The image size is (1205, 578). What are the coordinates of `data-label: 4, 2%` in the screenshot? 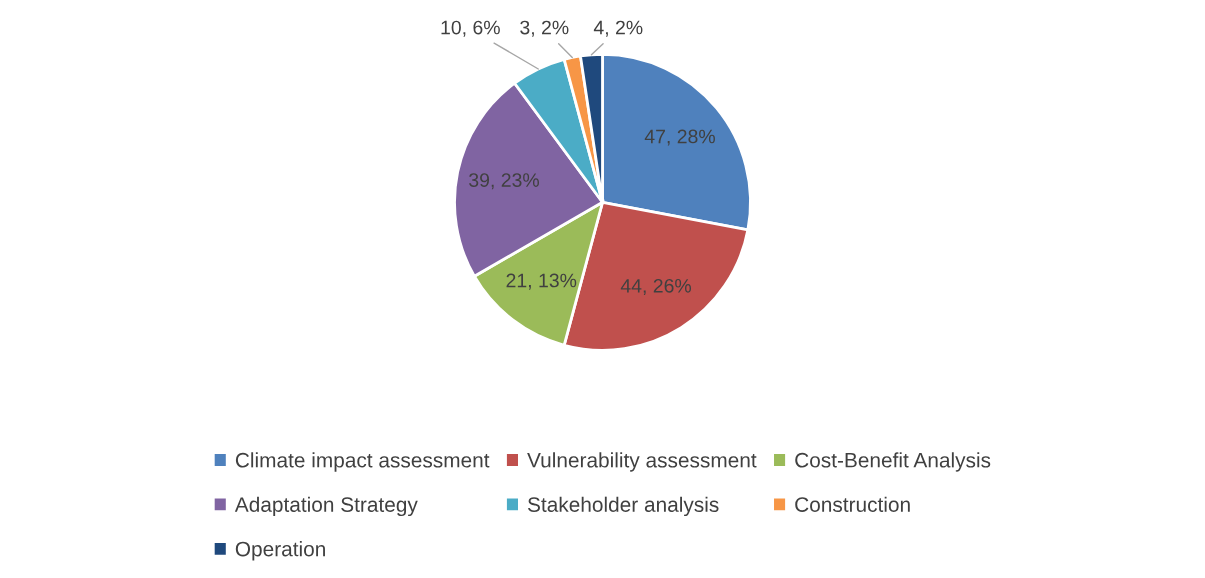 It's located at (618, 28).